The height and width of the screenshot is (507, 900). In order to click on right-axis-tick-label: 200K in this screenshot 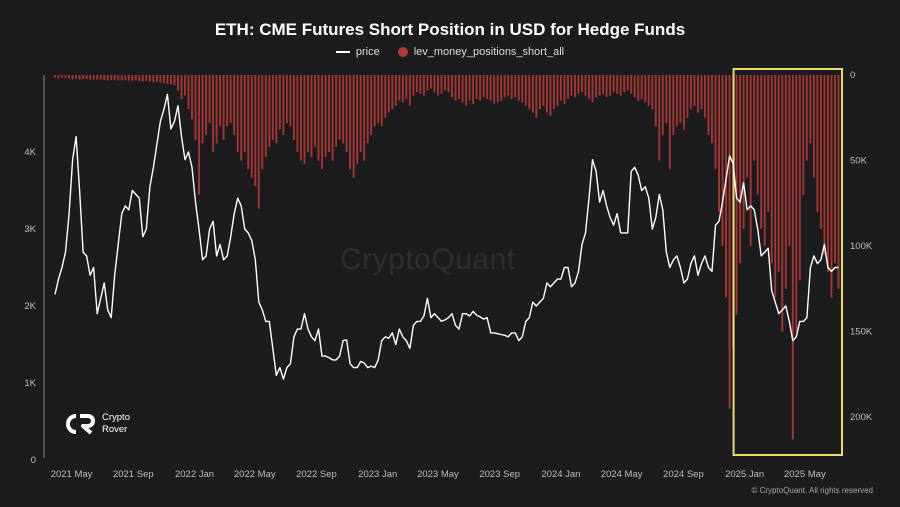, I will do `click(861, 417)`.